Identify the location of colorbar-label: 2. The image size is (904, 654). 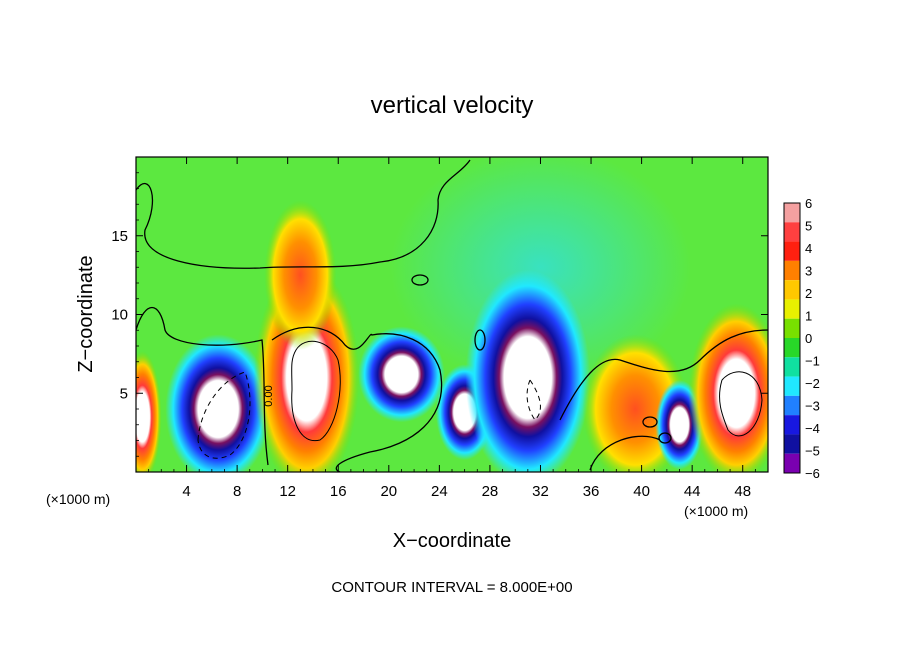
(808, 293).